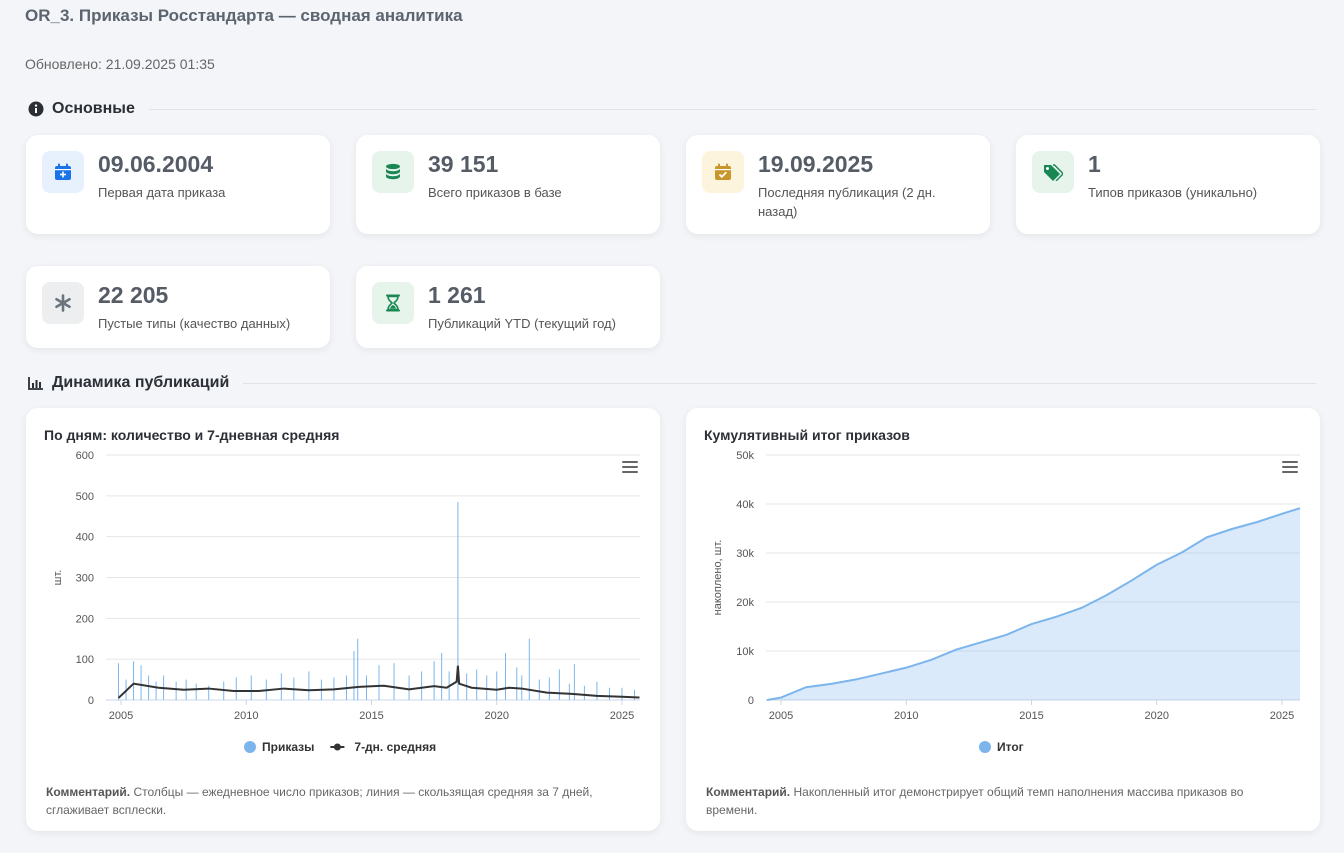 This screenshot has width=1344, height=853. I want to click on y-tick-label: 300, so click(85, 579).